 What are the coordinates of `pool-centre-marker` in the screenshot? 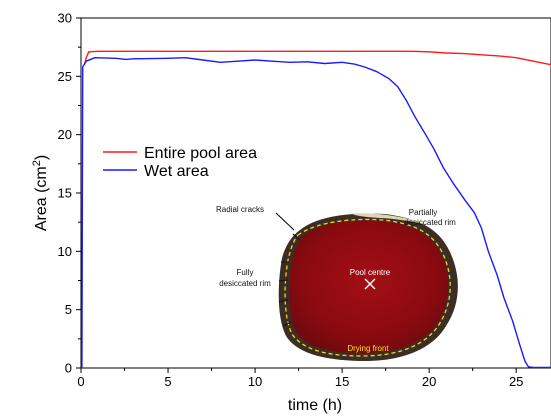 It's located at (370, 284).